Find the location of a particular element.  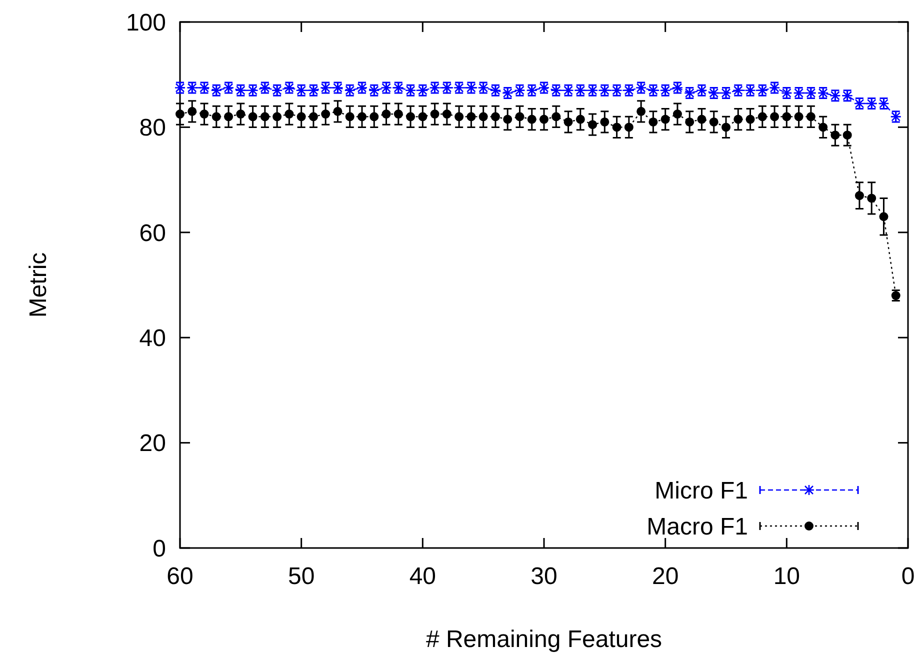

x-tick-label: 0 is located at coordinates (908, 576).